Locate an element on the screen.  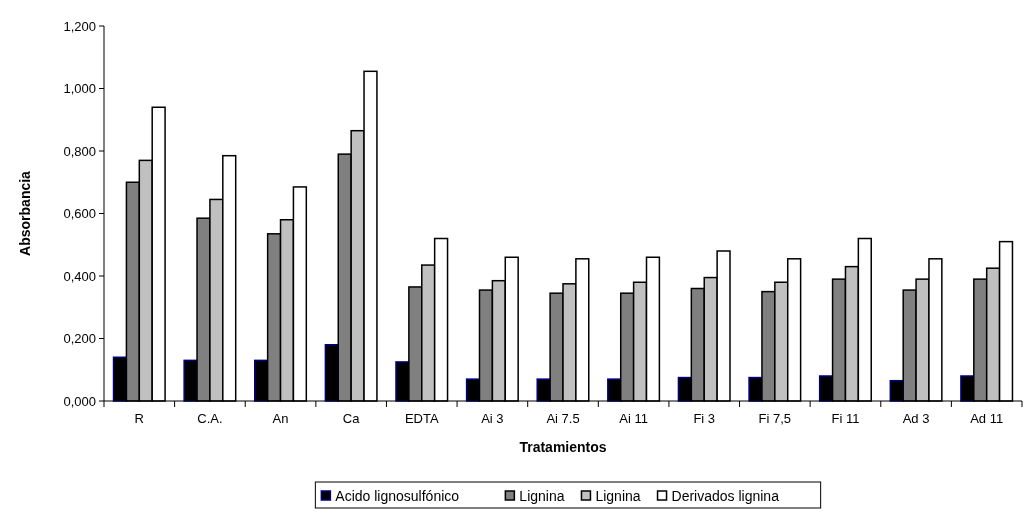
x-tick-label: C.A. is located at coordinates (210, 418).